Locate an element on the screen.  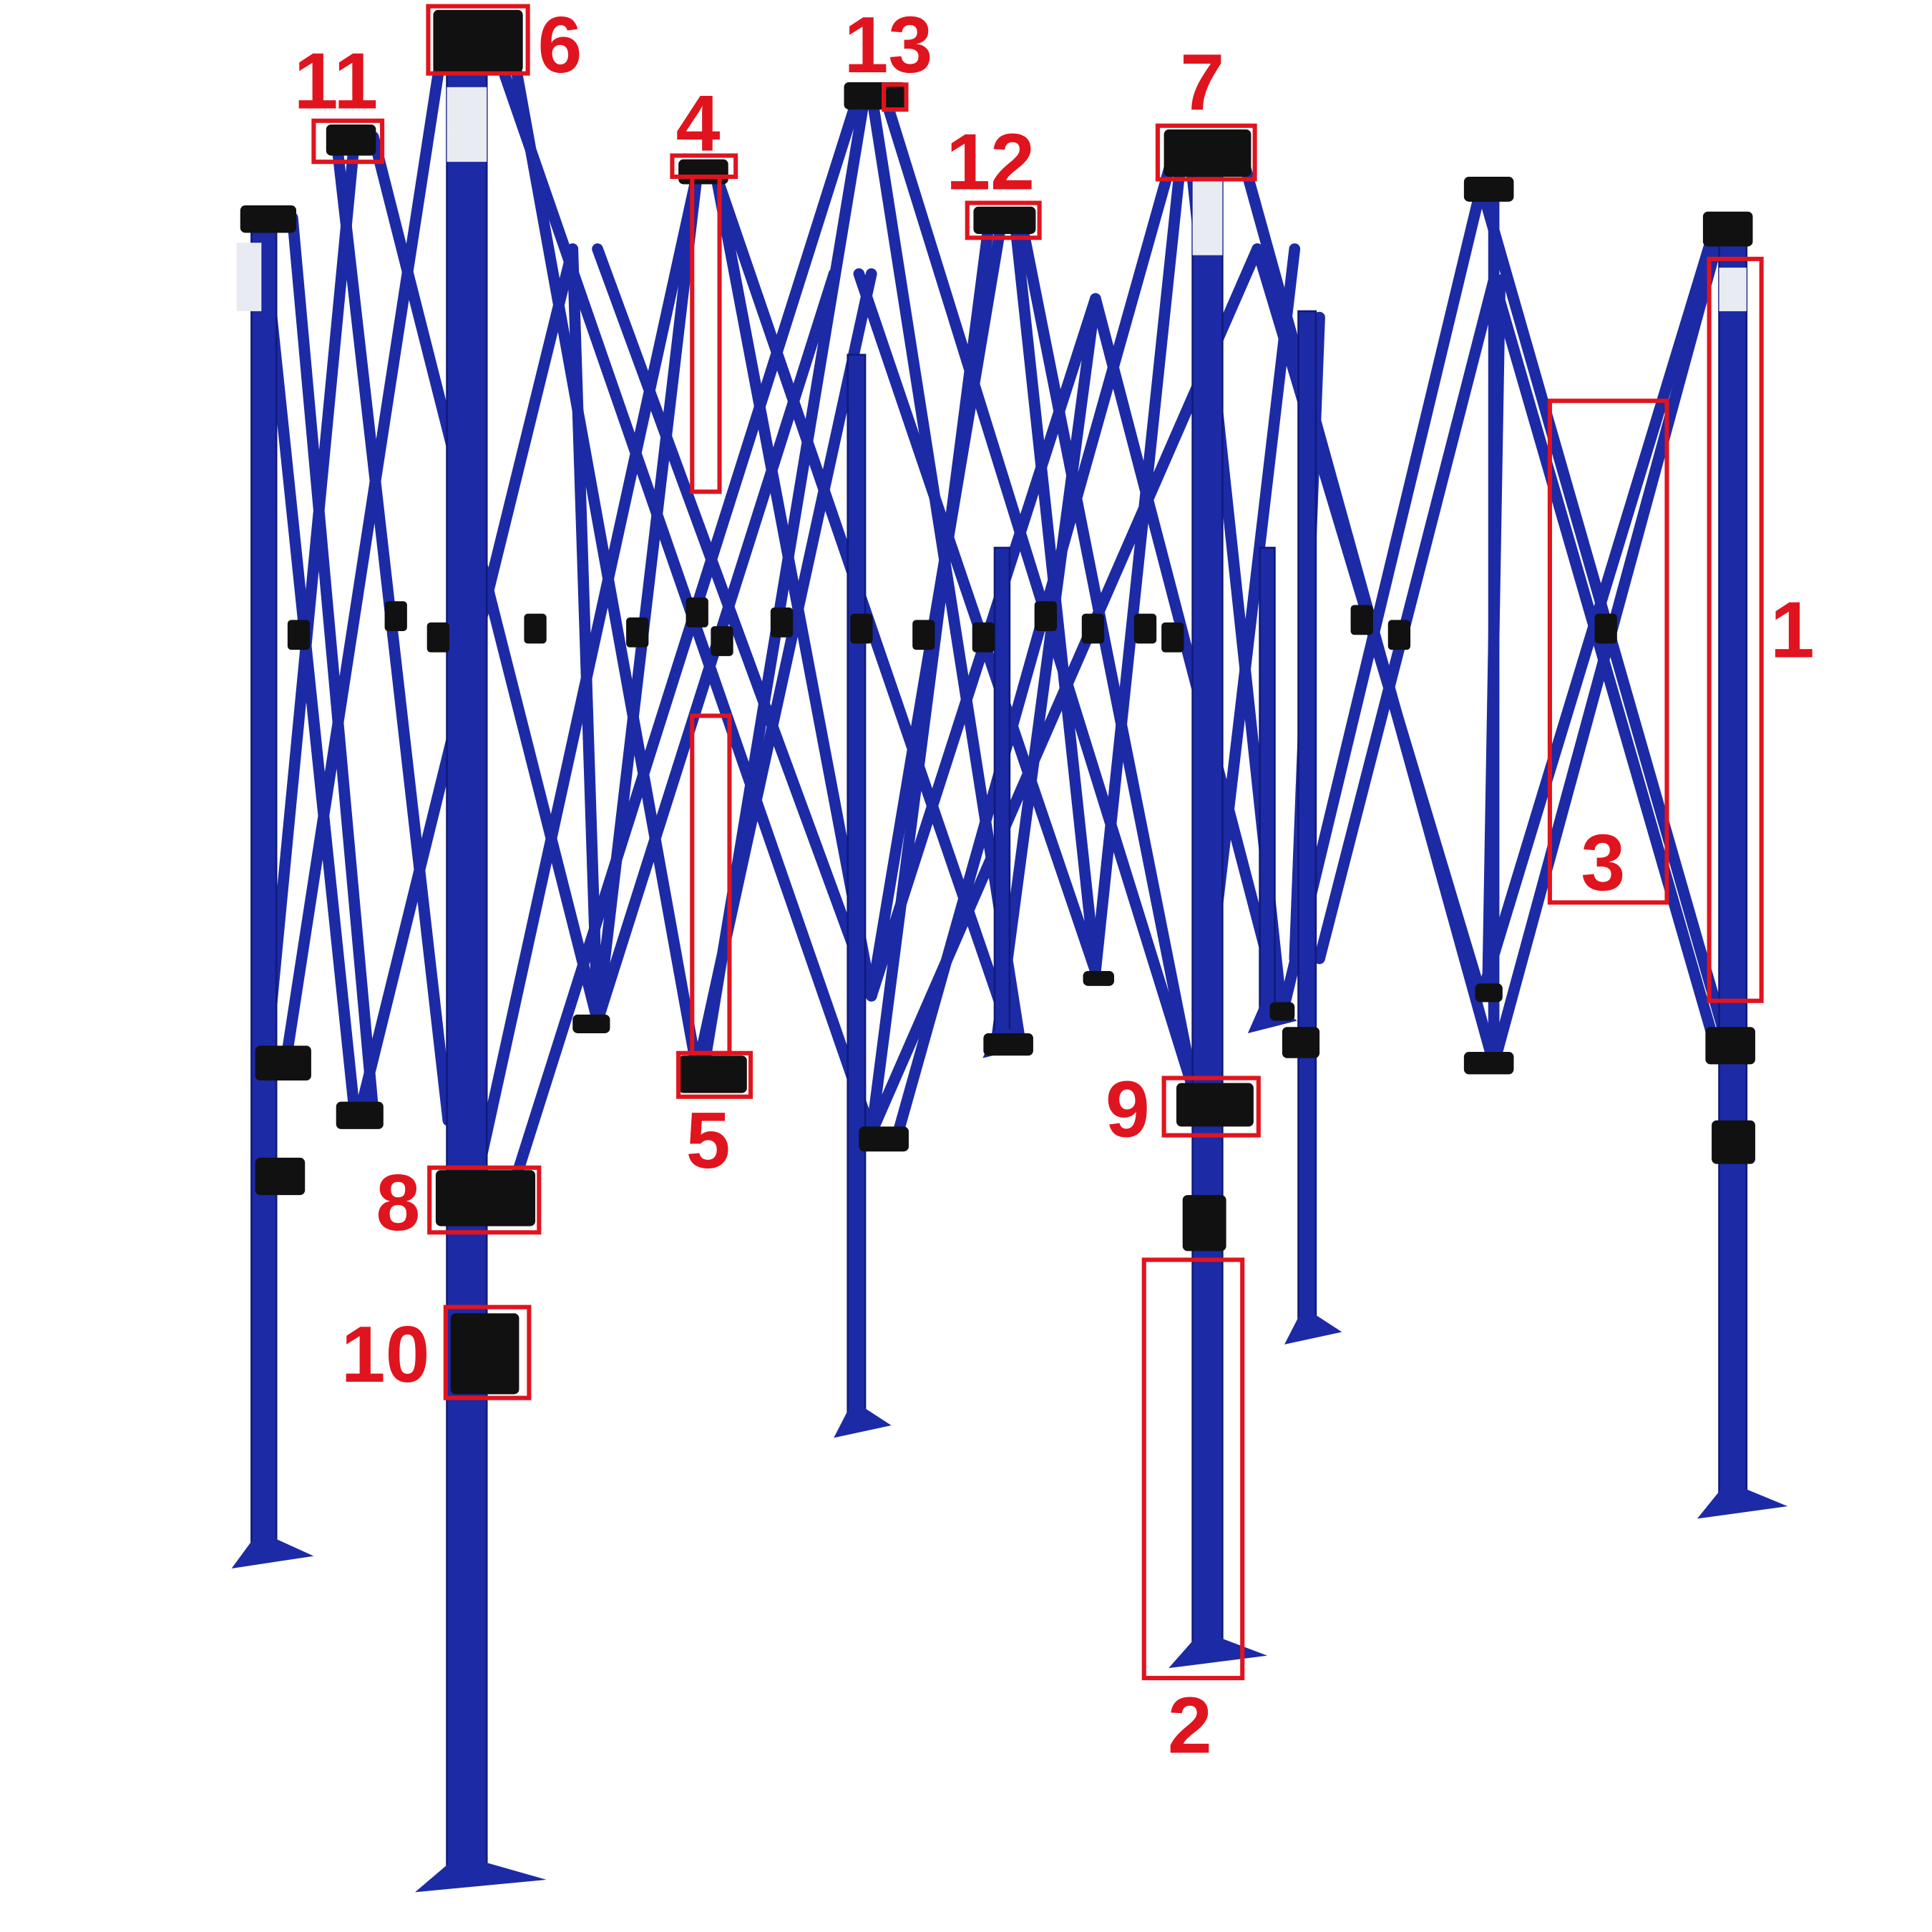
callout-11-label: 11 is located at coordinates (336, 80).